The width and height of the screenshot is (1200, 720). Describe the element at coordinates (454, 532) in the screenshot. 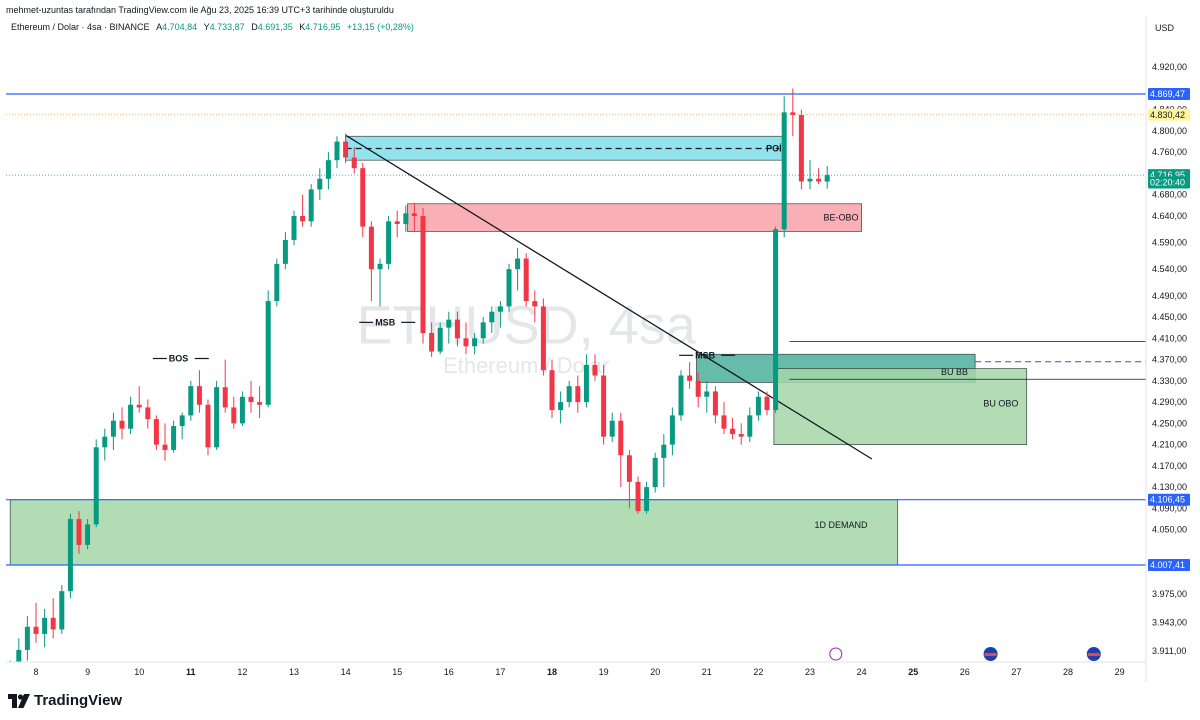

I see `zone-1d-demand` at that location.